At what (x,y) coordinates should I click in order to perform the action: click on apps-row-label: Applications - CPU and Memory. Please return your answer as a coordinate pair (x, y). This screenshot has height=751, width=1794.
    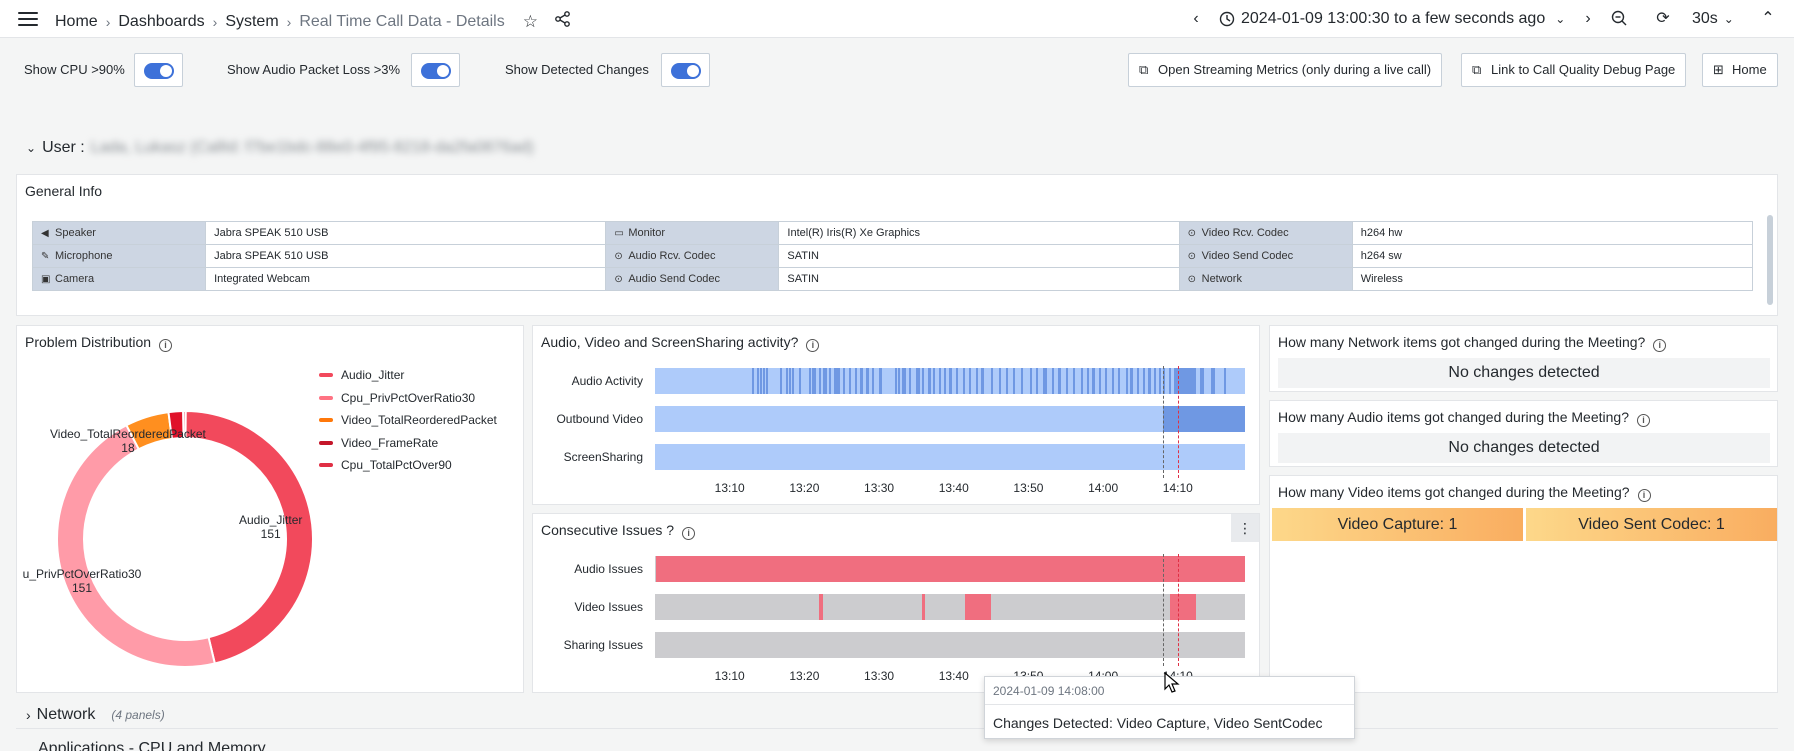
    Looking at the image, I should click on (152, 745).